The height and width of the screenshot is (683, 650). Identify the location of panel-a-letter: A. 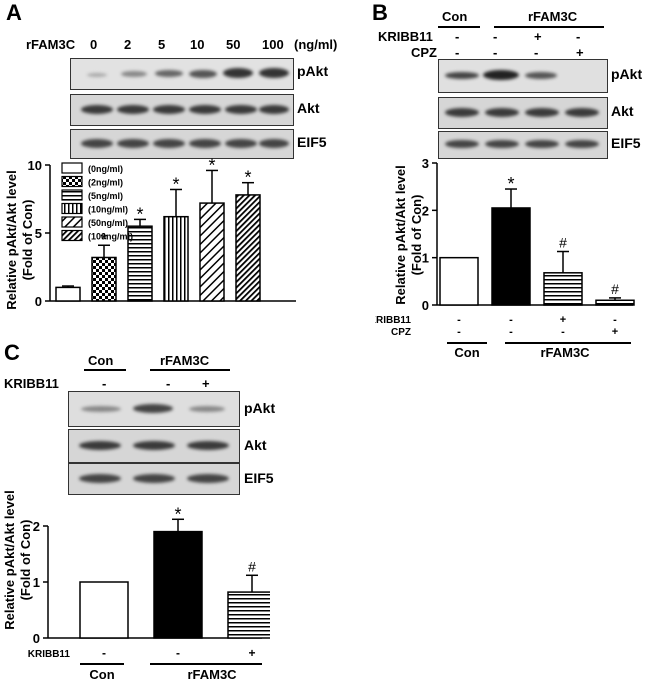
(14, 12).